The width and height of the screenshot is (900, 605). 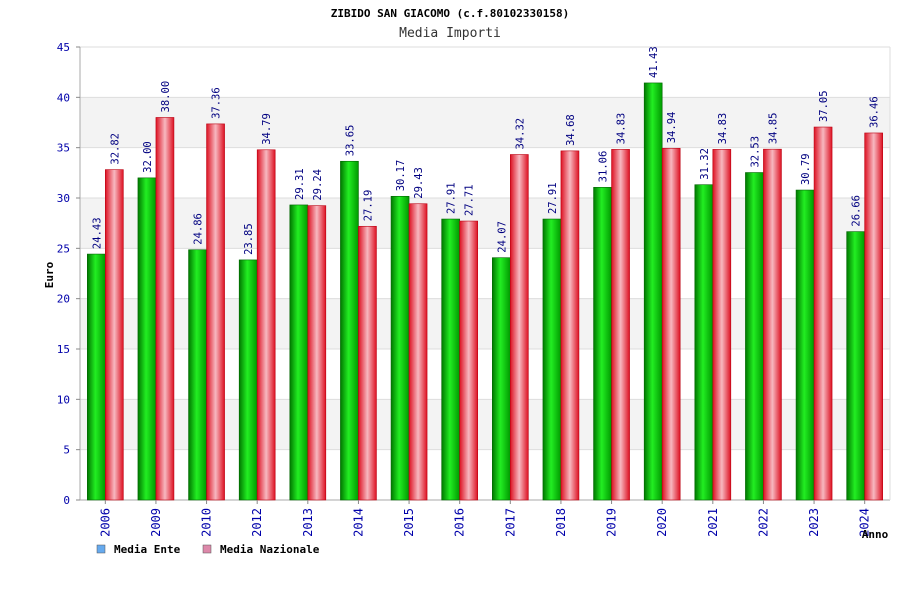 I want to click on x-tick-label: 2009, so click(x=156, y=522).